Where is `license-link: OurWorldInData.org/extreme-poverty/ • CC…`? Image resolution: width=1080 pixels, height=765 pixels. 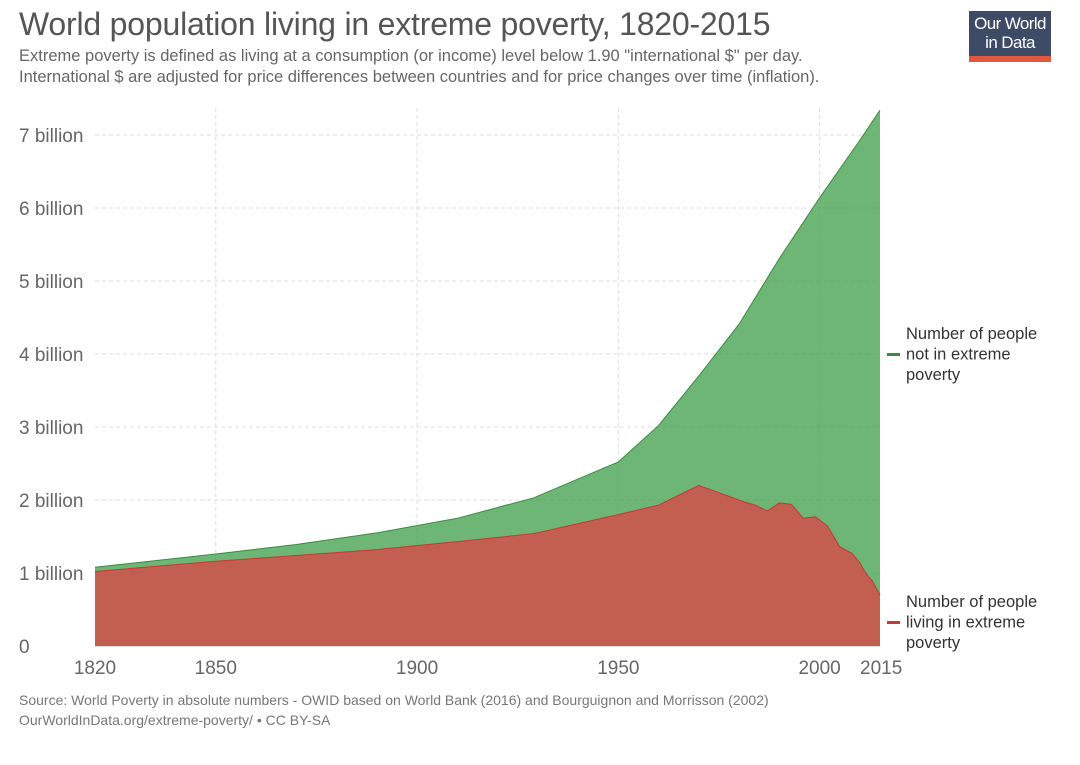 license-link: OurWorldInData.org/extreme-poverty/ • CC… is located at coordinates (175, 720).